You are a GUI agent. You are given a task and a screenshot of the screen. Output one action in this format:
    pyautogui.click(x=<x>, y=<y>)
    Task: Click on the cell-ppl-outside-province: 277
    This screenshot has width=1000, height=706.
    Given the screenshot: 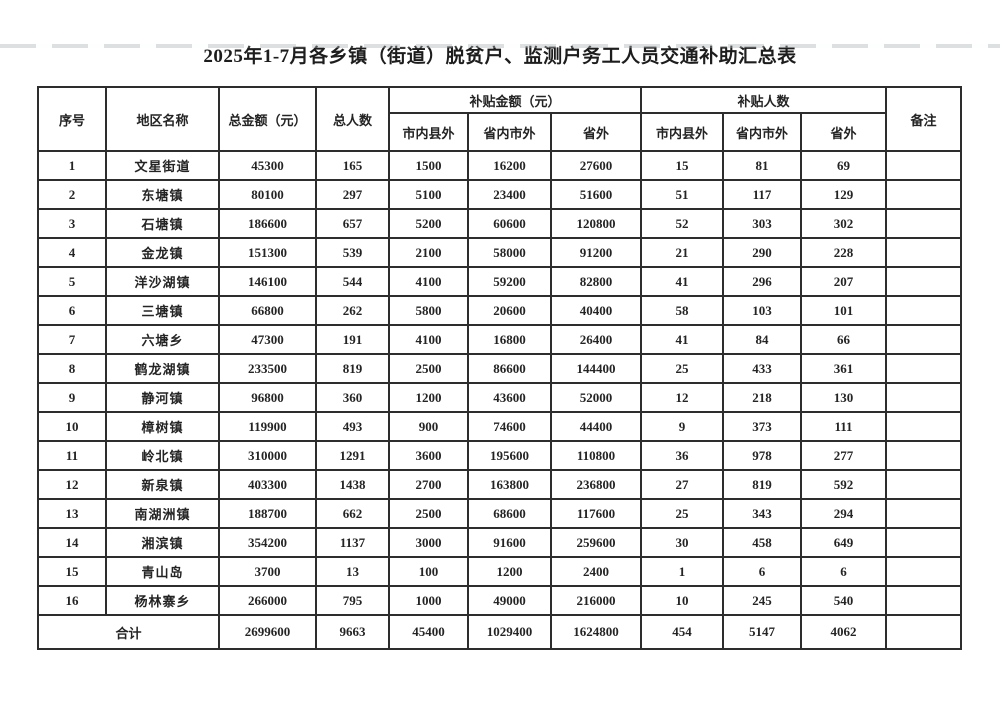 What is the action you would take?
    pyautogui.click(x=844, y=455)
    